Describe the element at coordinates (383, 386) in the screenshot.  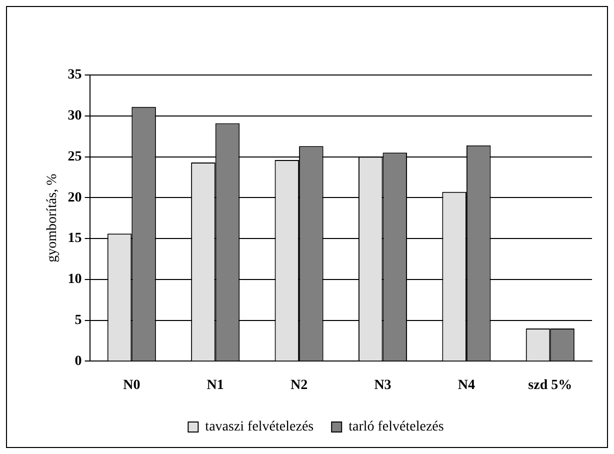
I see `x-tick-label: N3` at that location.